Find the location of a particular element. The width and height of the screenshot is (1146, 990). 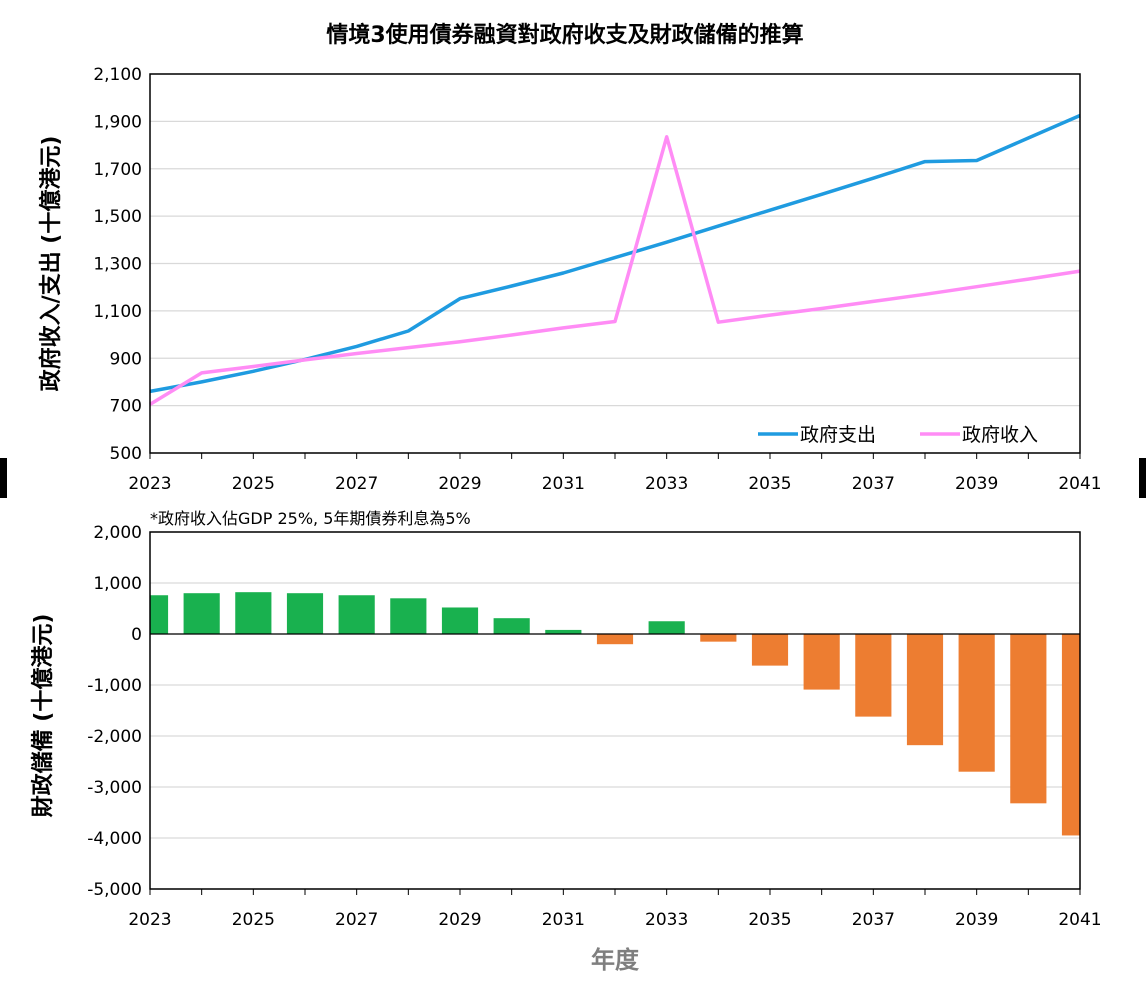

assumption-note: *政府收入佔GDP 25%, 5年期債券利息為5% is located at coordinates (310, 518).